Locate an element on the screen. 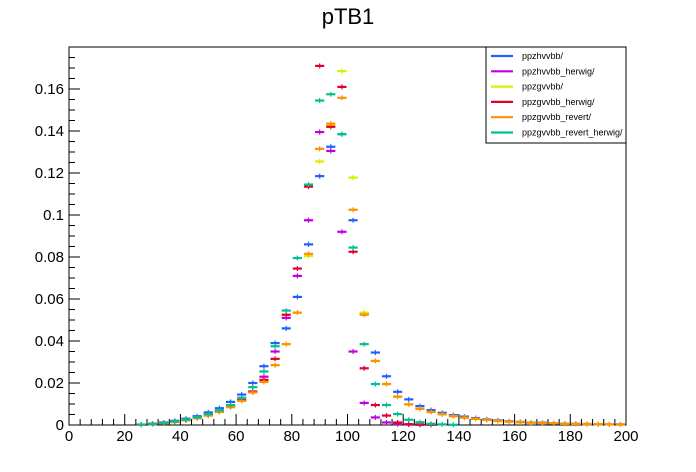 This screenshot has width=696, height=472. y-tick-label: 0.04 is located at coordinates (49, 341).